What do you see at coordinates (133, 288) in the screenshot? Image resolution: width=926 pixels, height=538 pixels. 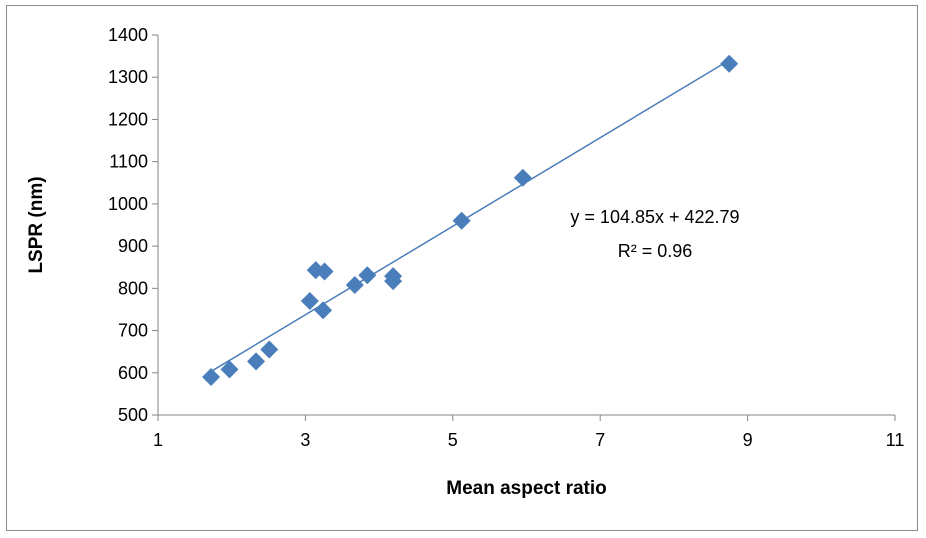 I see `y-tick-label: 800` at bounding box center [133, 288].